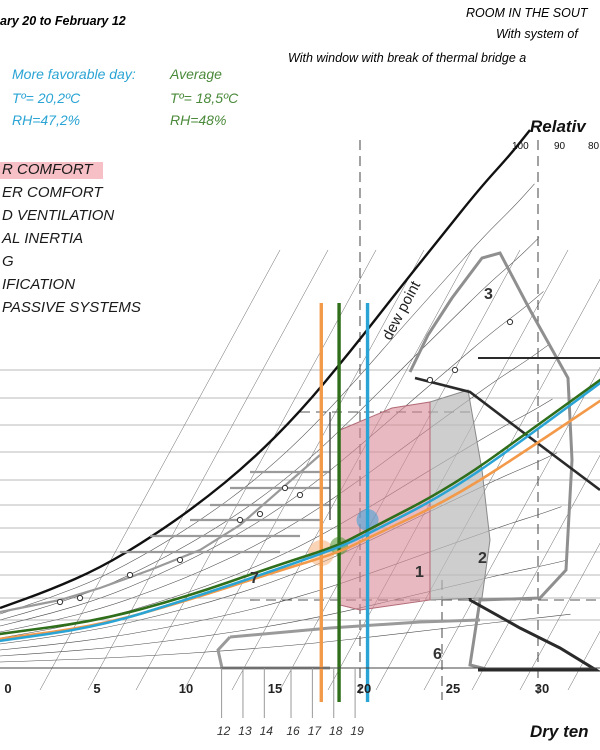 This screenshot has width=600, height=750. Describe the element at coordinates (273, 652) in the screenshot. I see `zone-6-left` at that location.